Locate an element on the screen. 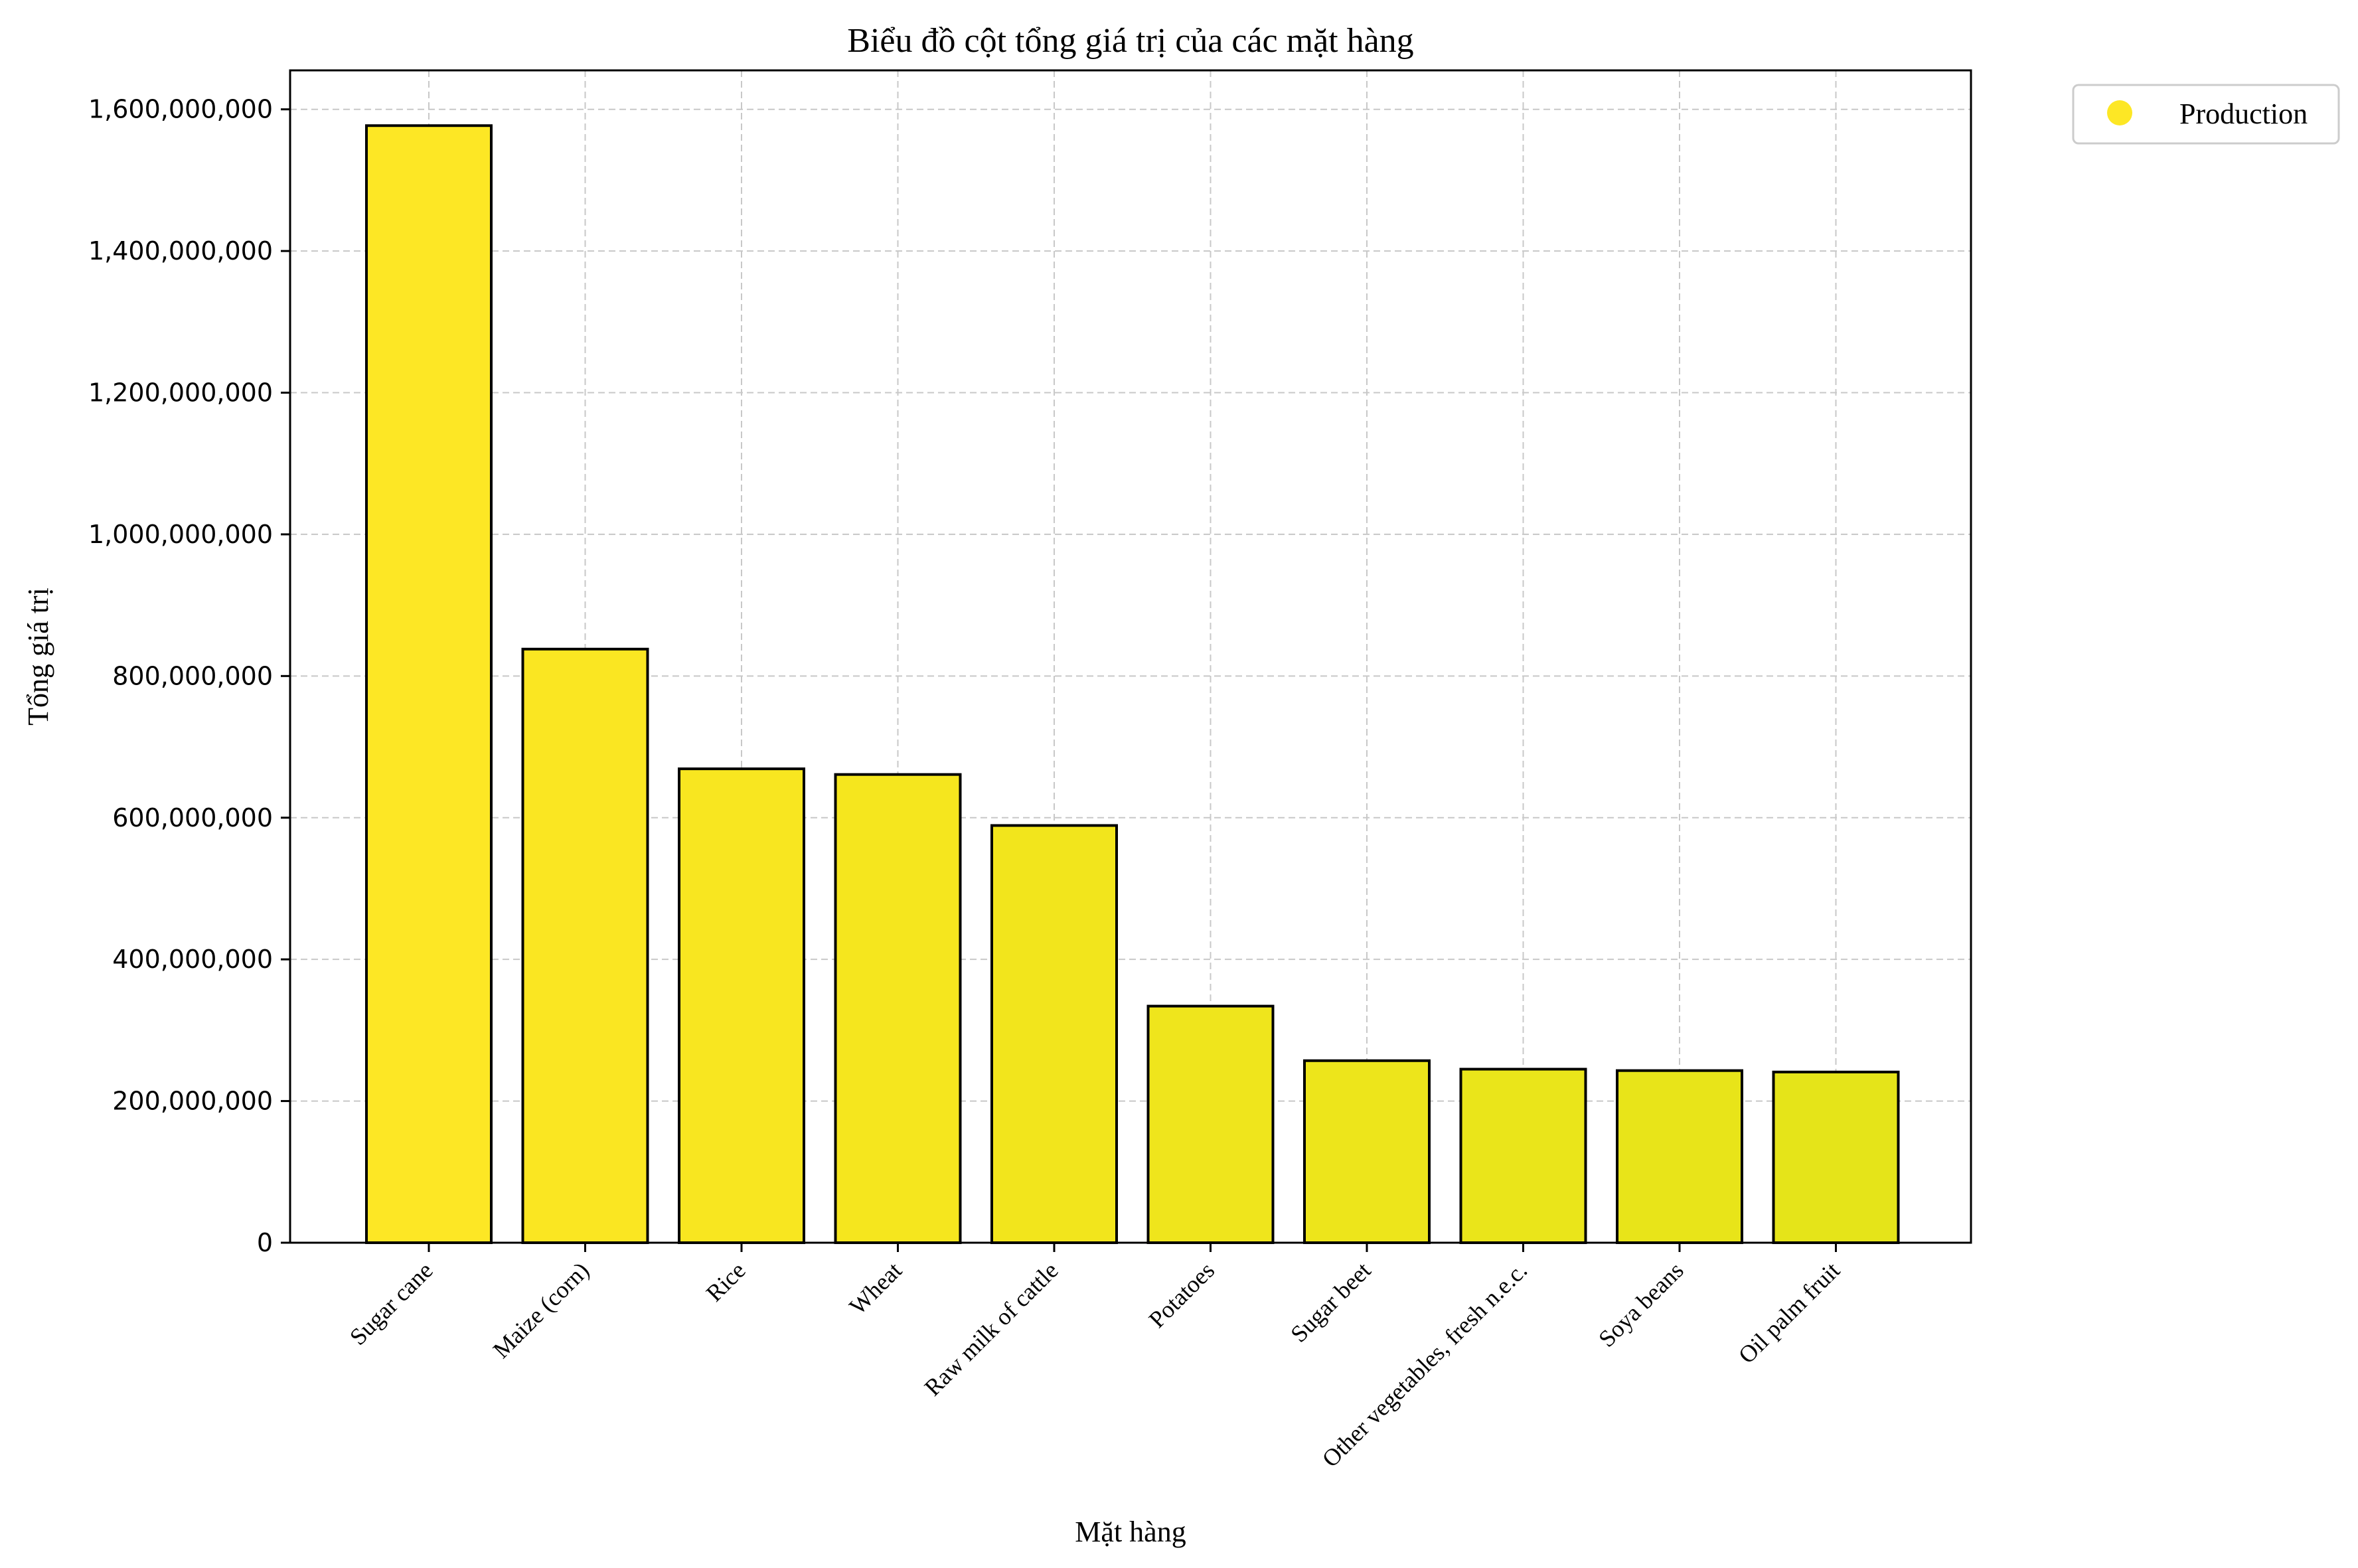  legend: Production is located at coordinates (2206, 115).